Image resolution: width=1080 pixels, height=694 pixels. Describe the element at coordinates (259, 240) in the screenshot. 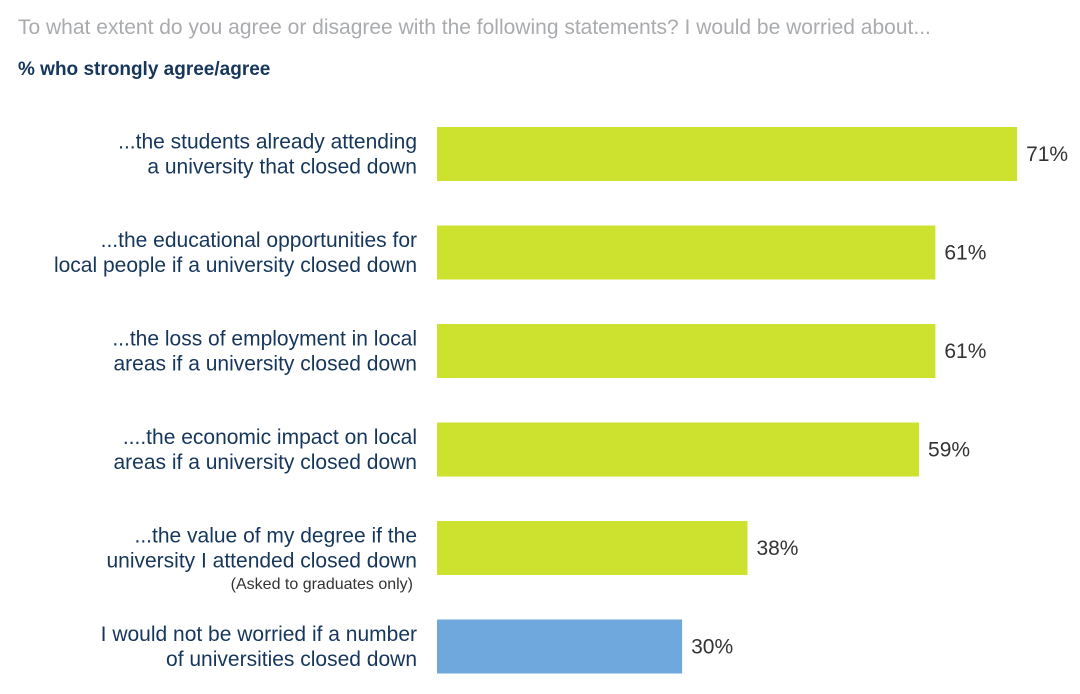

I see `category-label: ...the educational opportunities for` at that location.